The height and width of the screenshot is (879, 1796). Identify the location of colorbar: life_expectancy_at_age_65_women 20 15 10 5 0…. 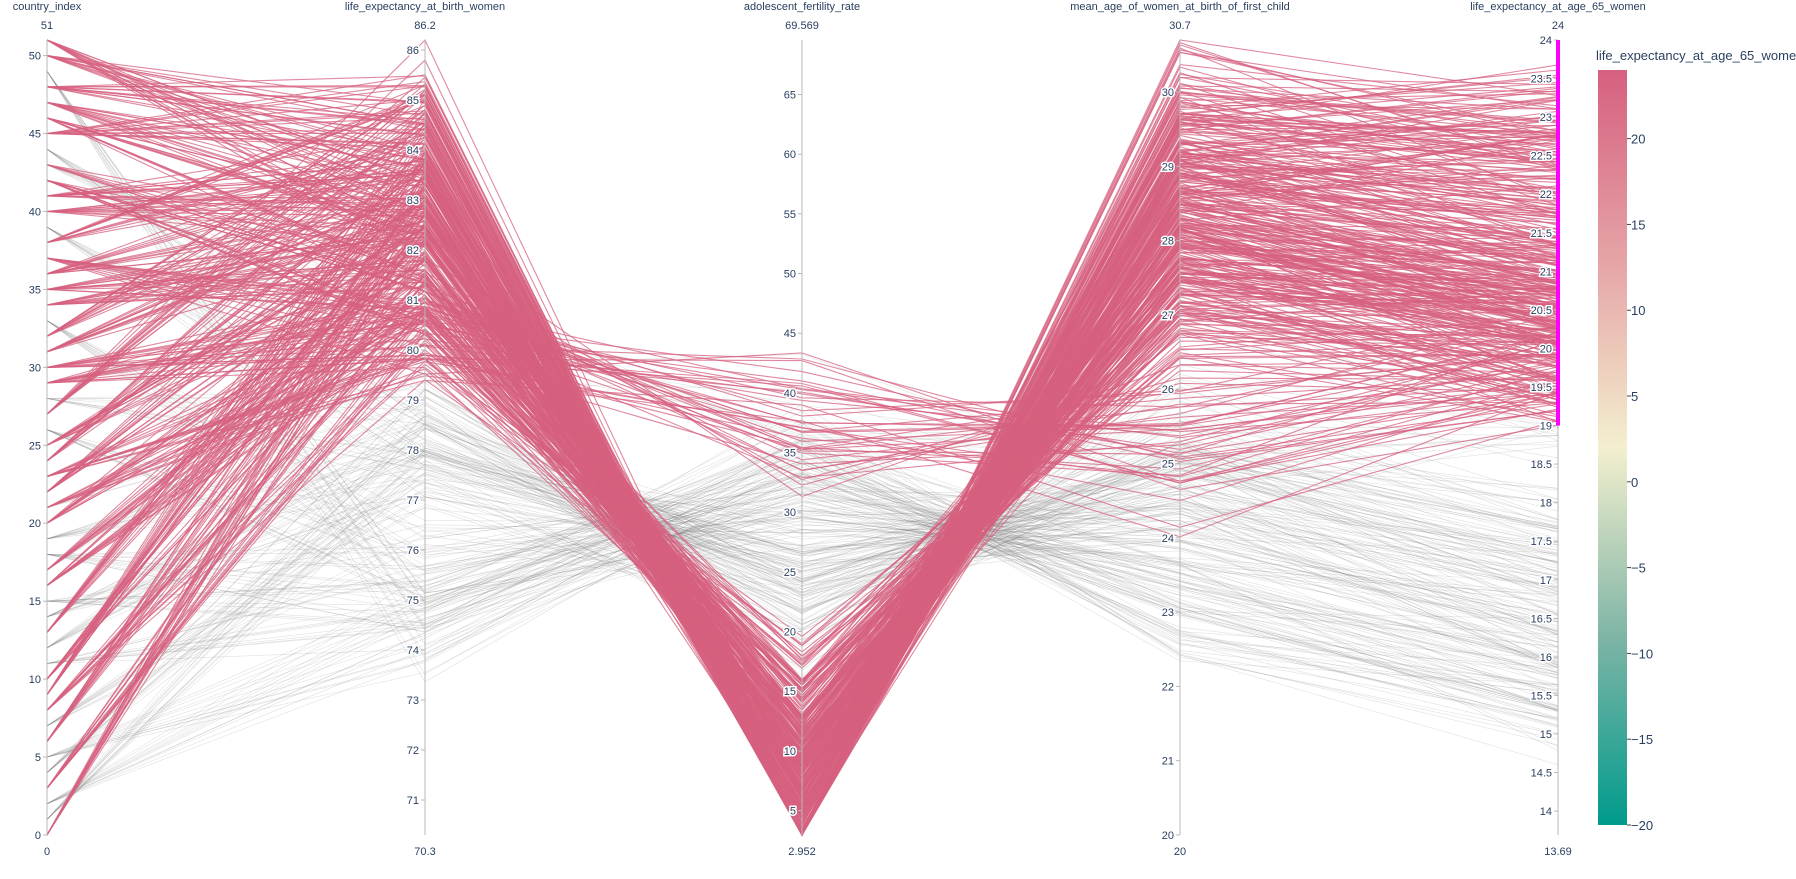
(1696, 440).